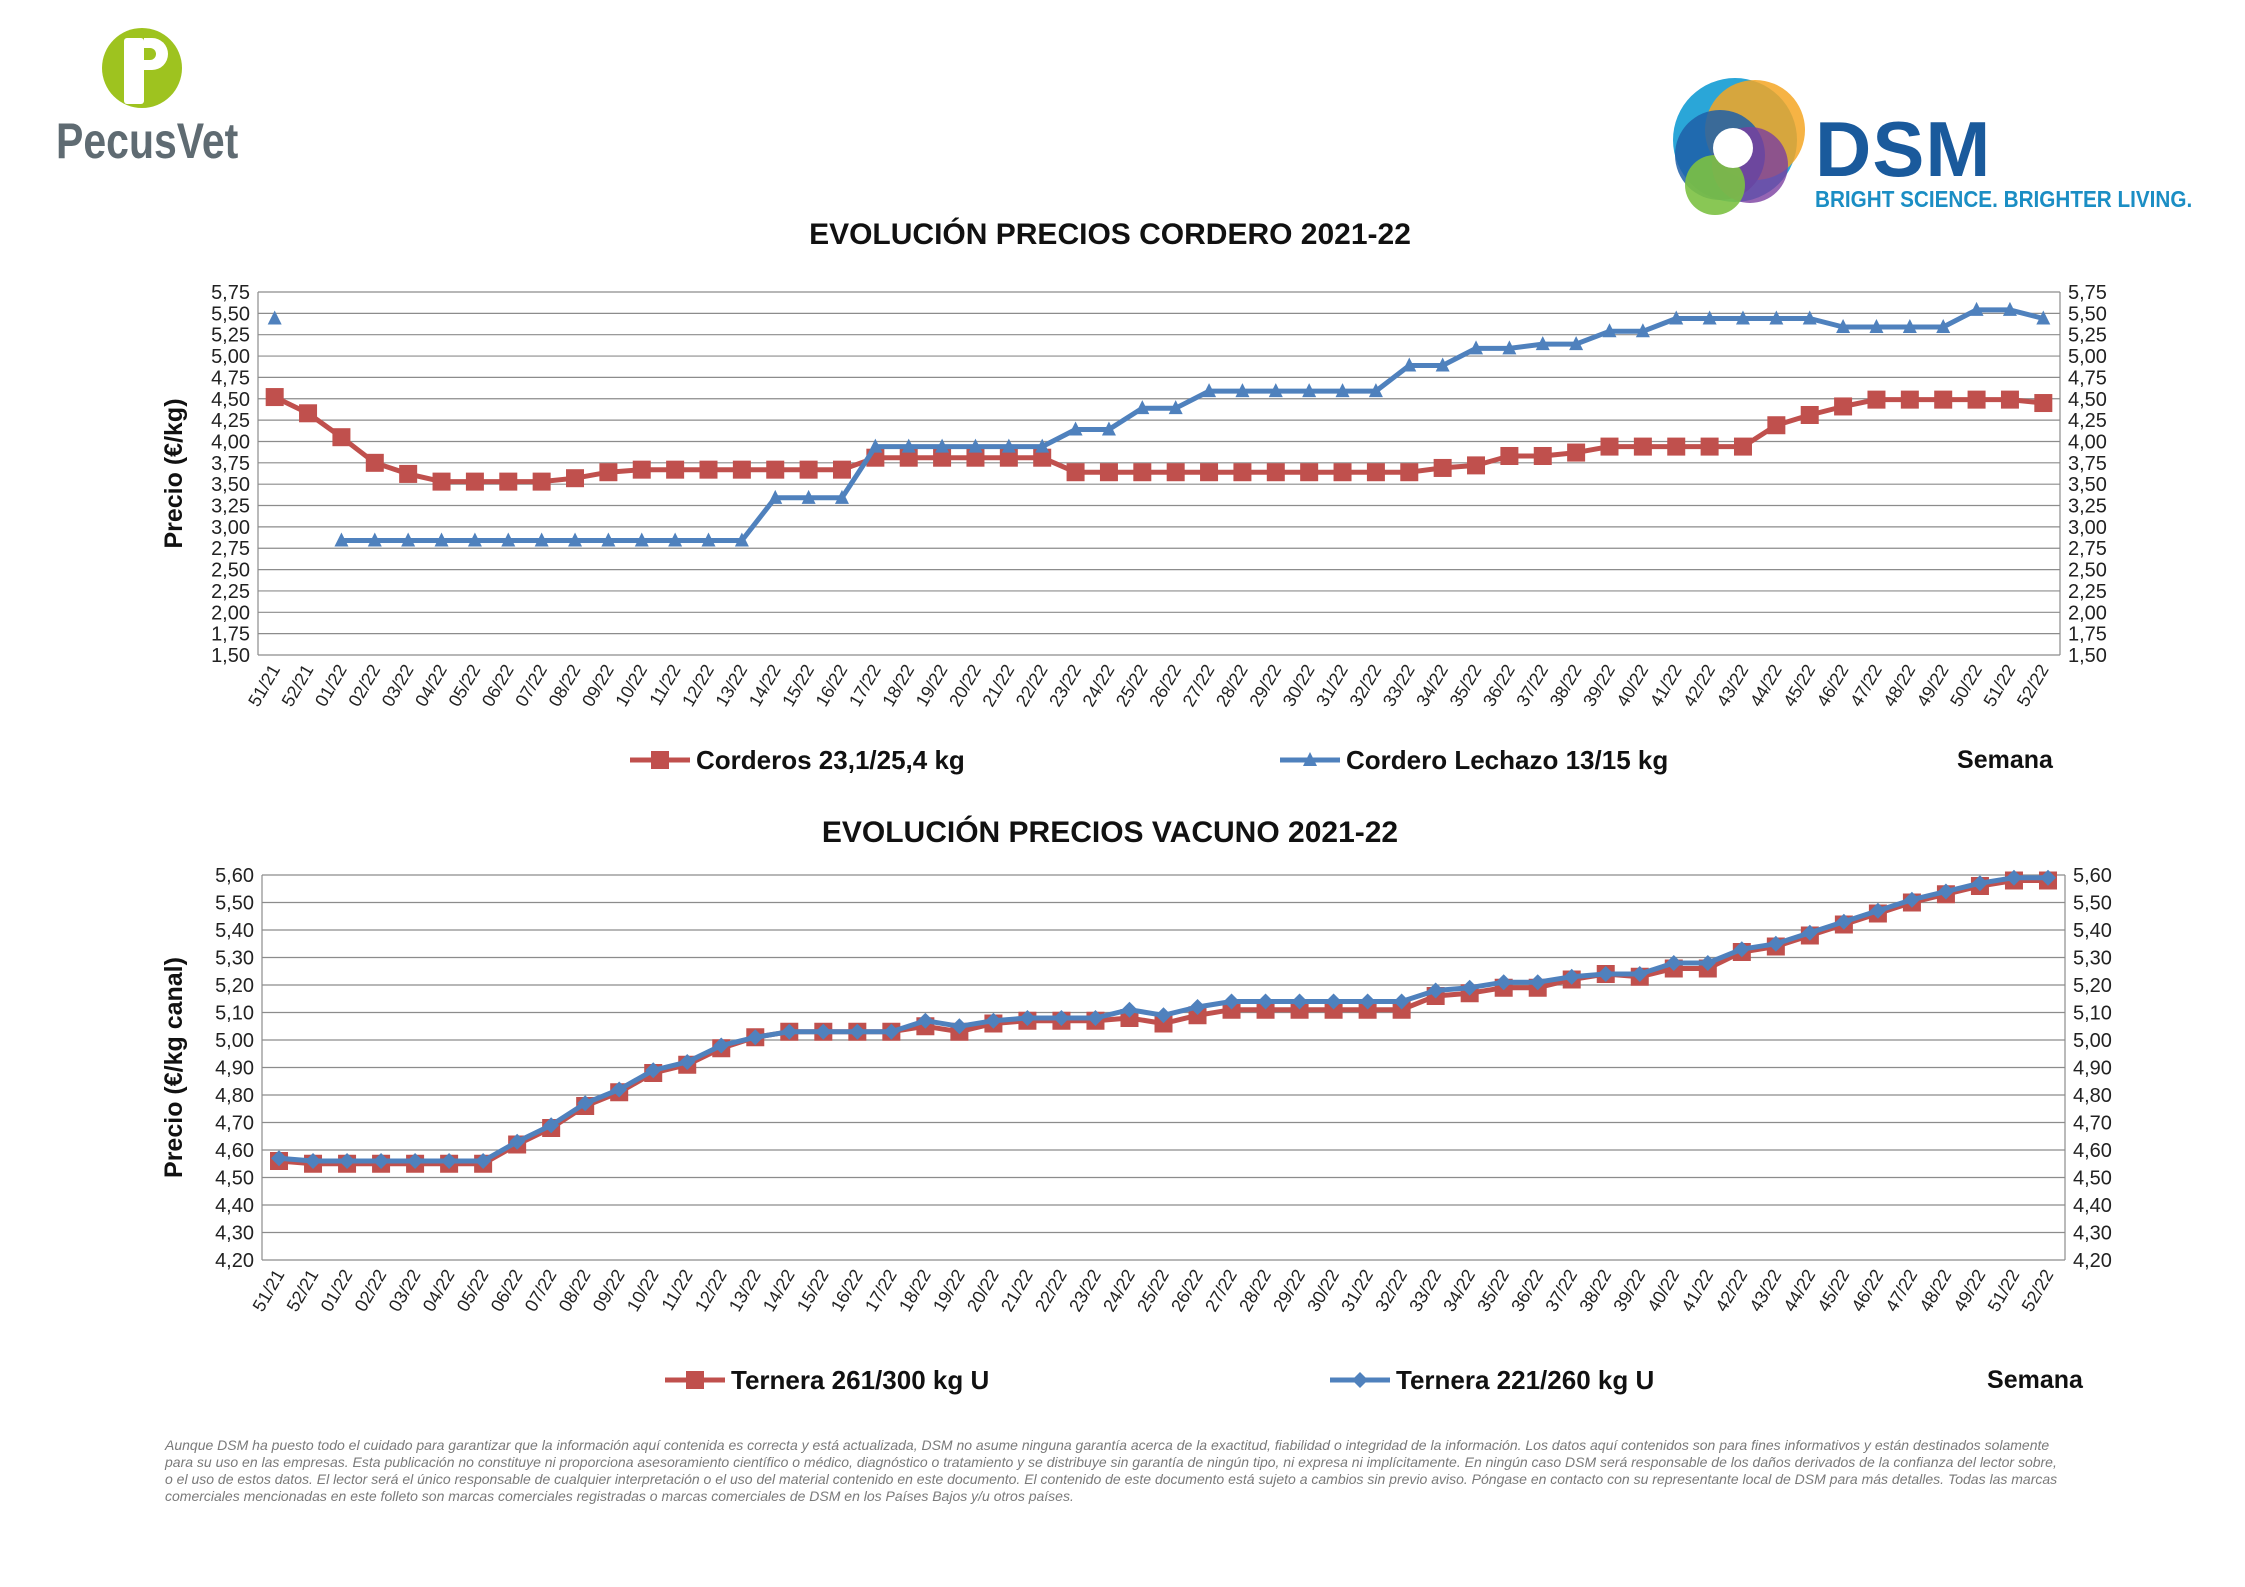  Describe the element at coordinates (1915, 145) in the screenshot. I see `dsm-logo` at that location.